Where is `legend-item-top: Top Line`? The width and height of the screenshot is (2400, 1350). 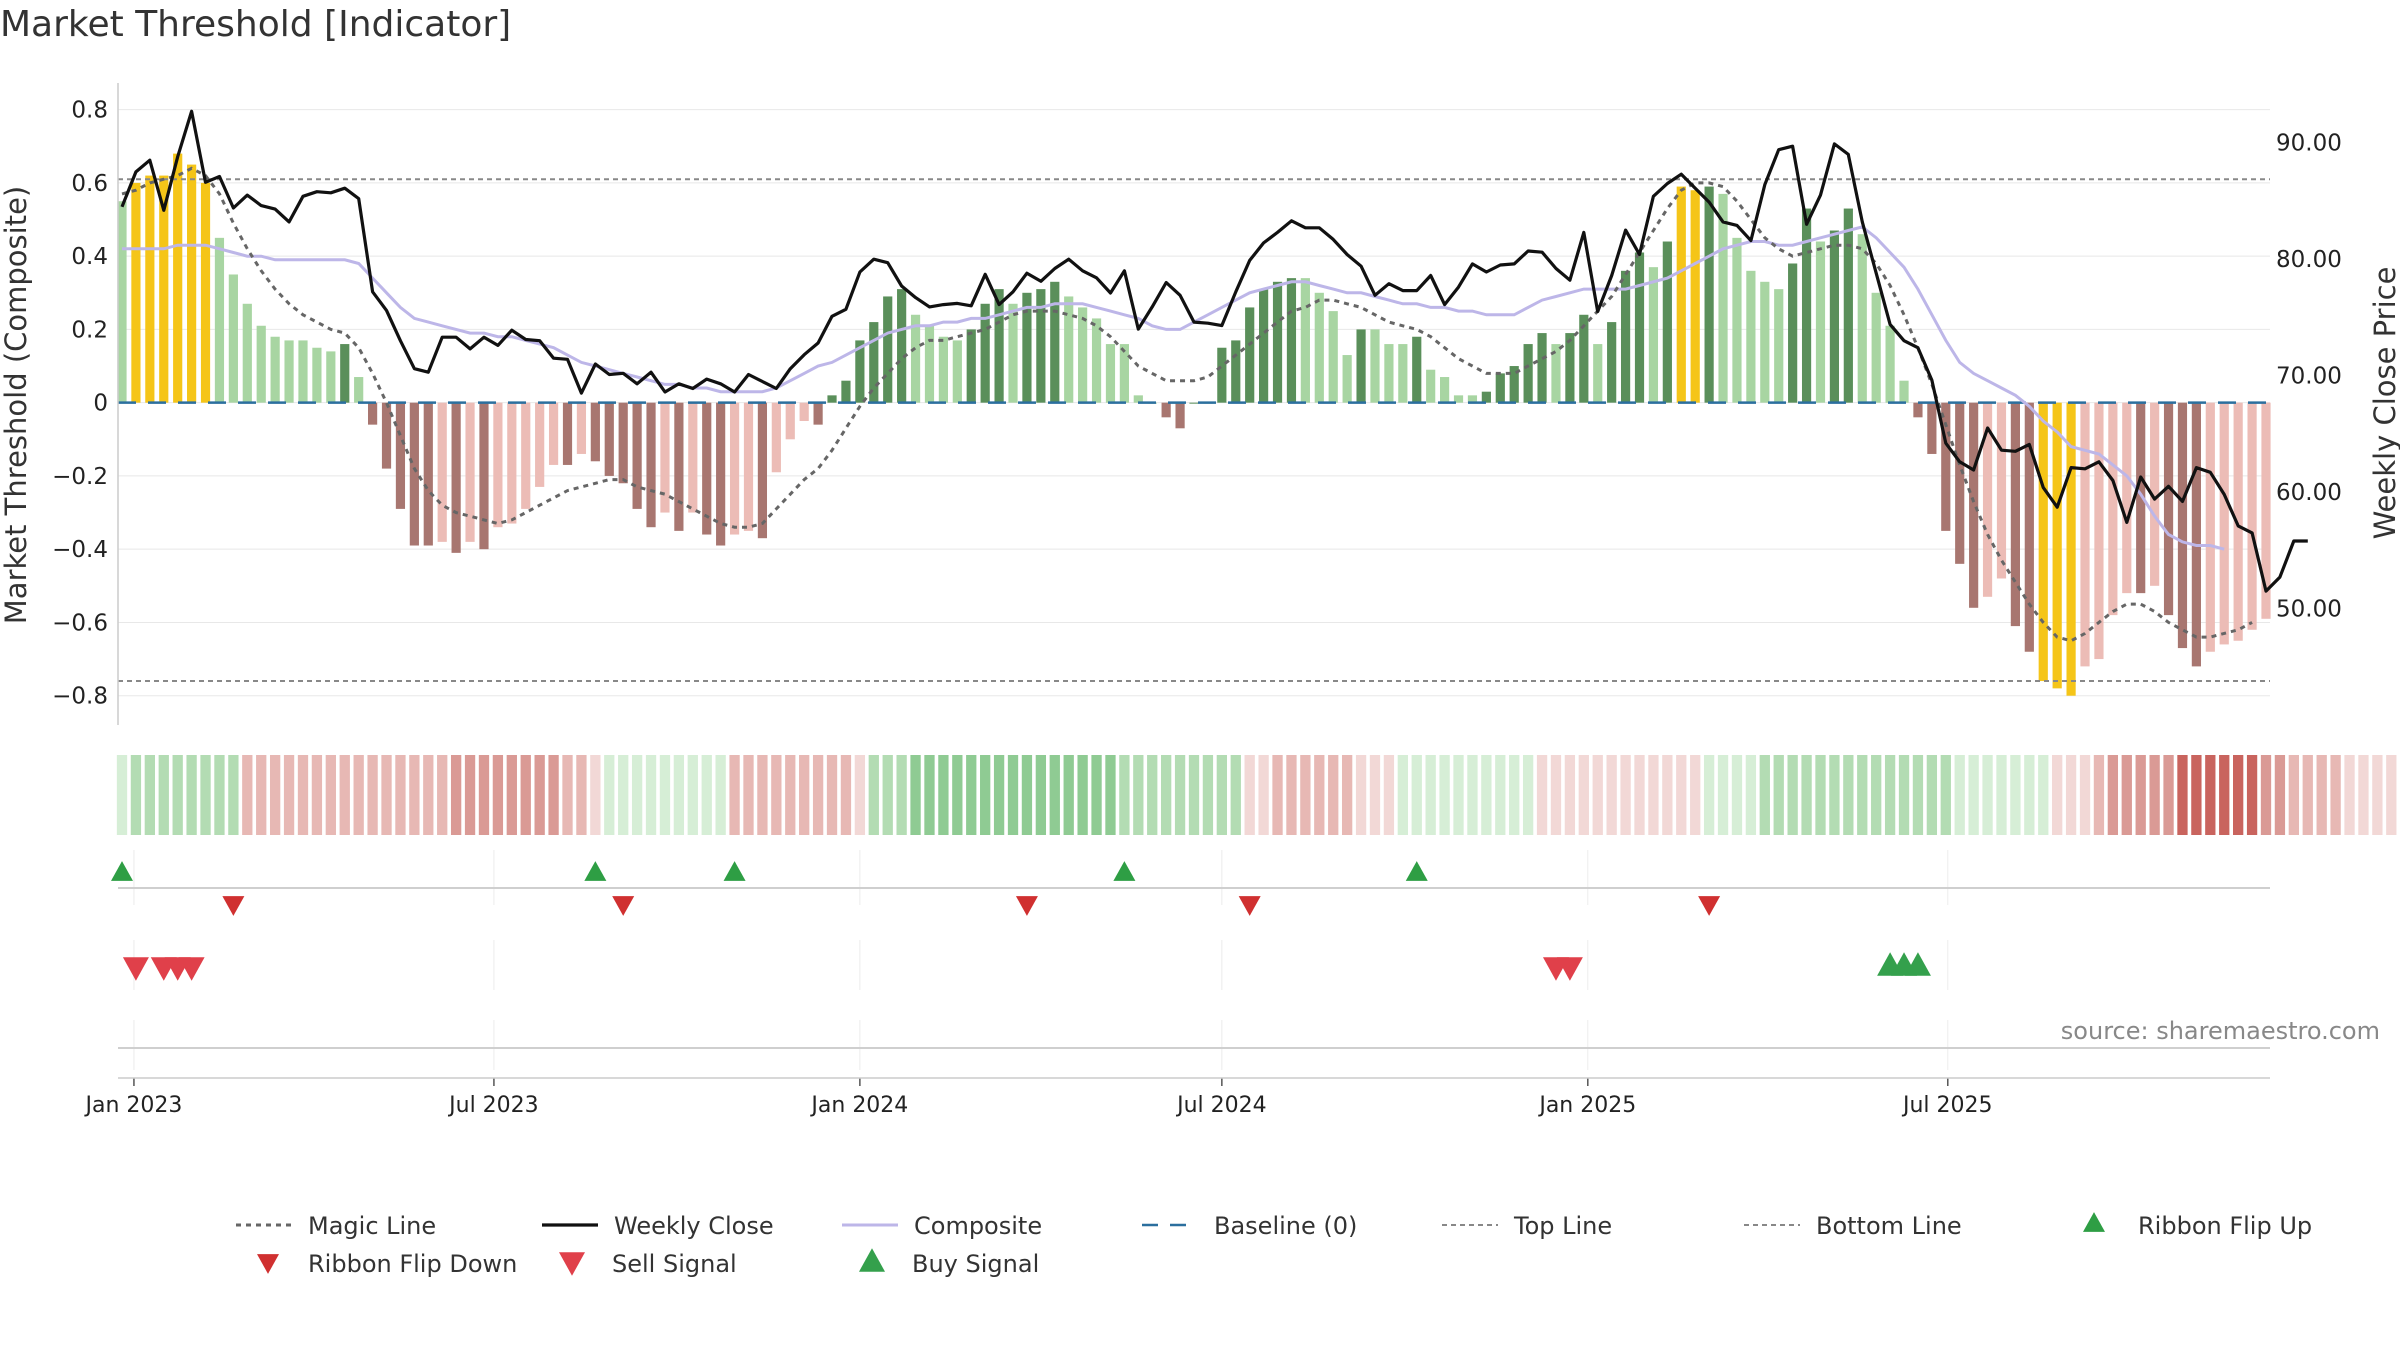
legend-item-top: Top Line is located at coordinates (1527, 1226).